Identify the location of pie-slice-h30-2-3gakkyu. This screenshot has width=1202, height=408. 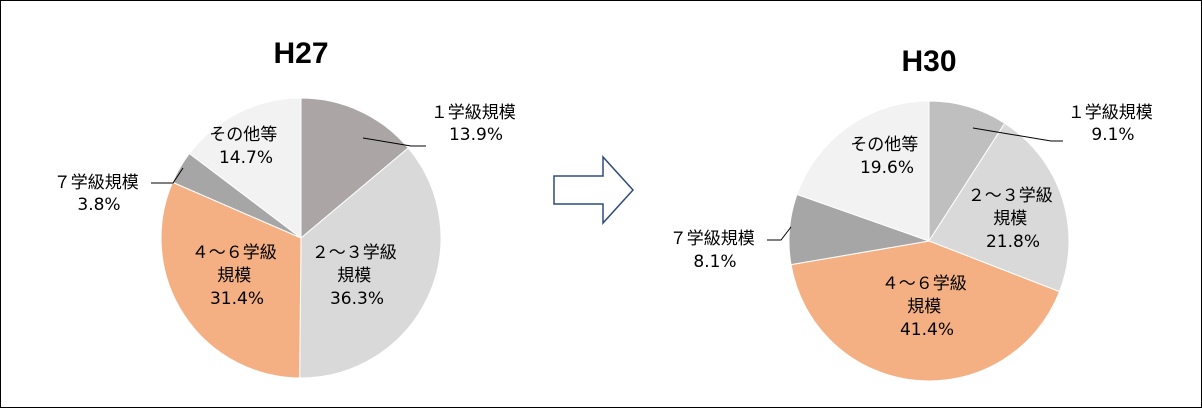
(999, 207).